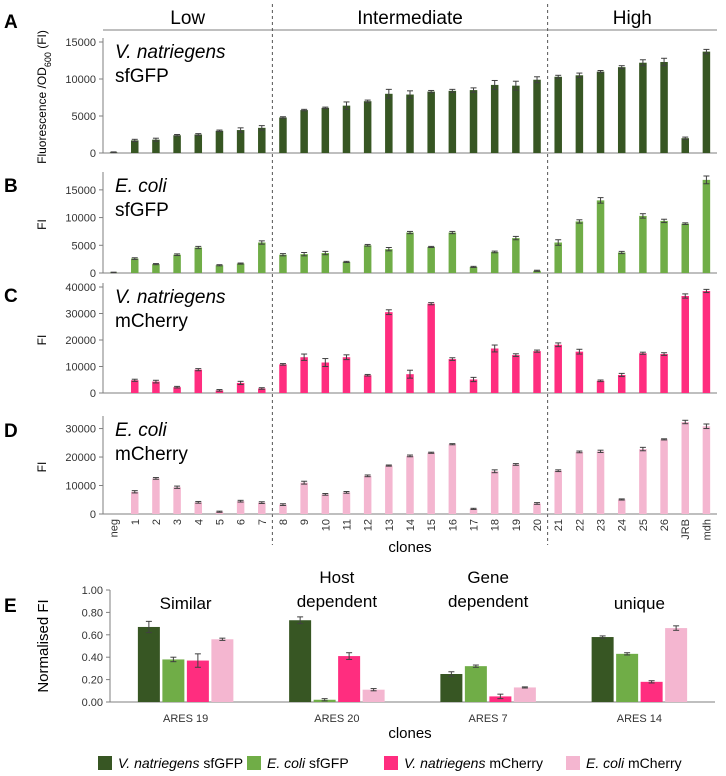 The width and height of the screenshot is (726, 776). I want to click on x-tick-label: 6, so click(242, 522).